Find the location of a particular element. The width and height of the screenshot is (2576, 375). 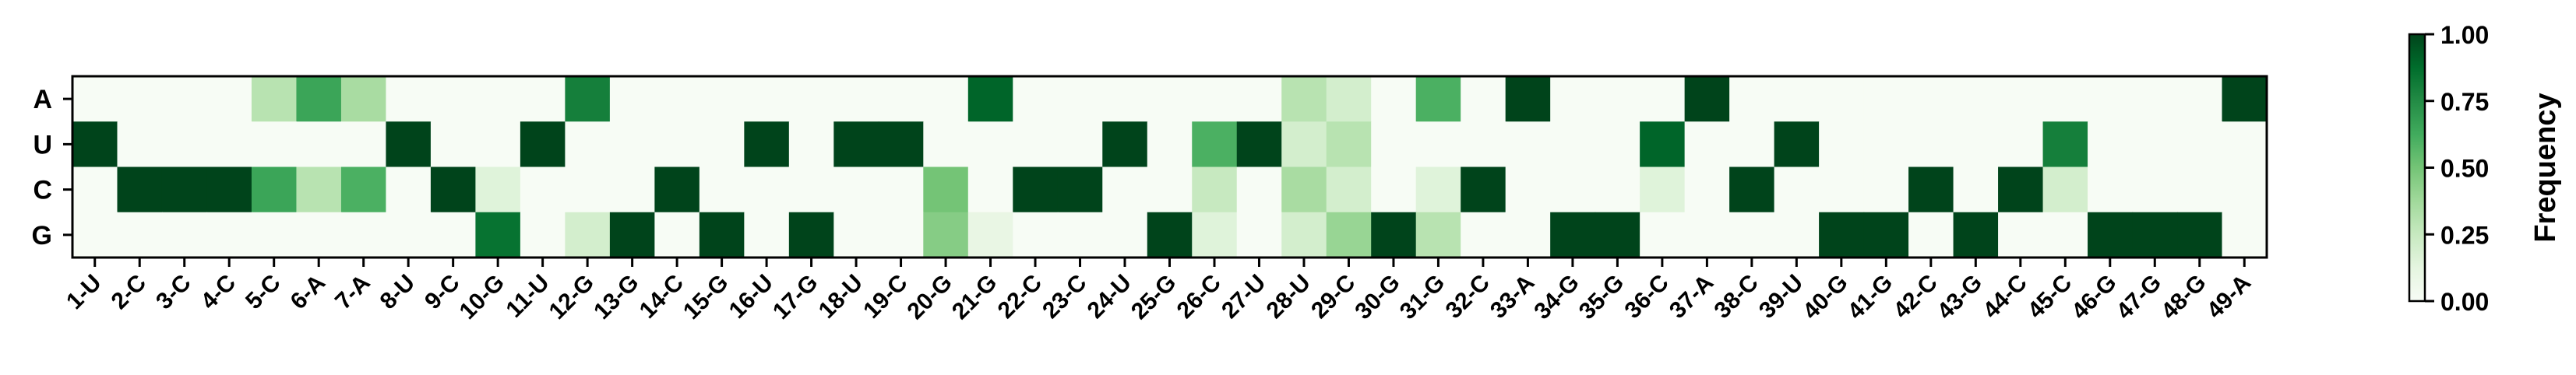

x-tick-label: 7-A is located at coordinates (352, 293).